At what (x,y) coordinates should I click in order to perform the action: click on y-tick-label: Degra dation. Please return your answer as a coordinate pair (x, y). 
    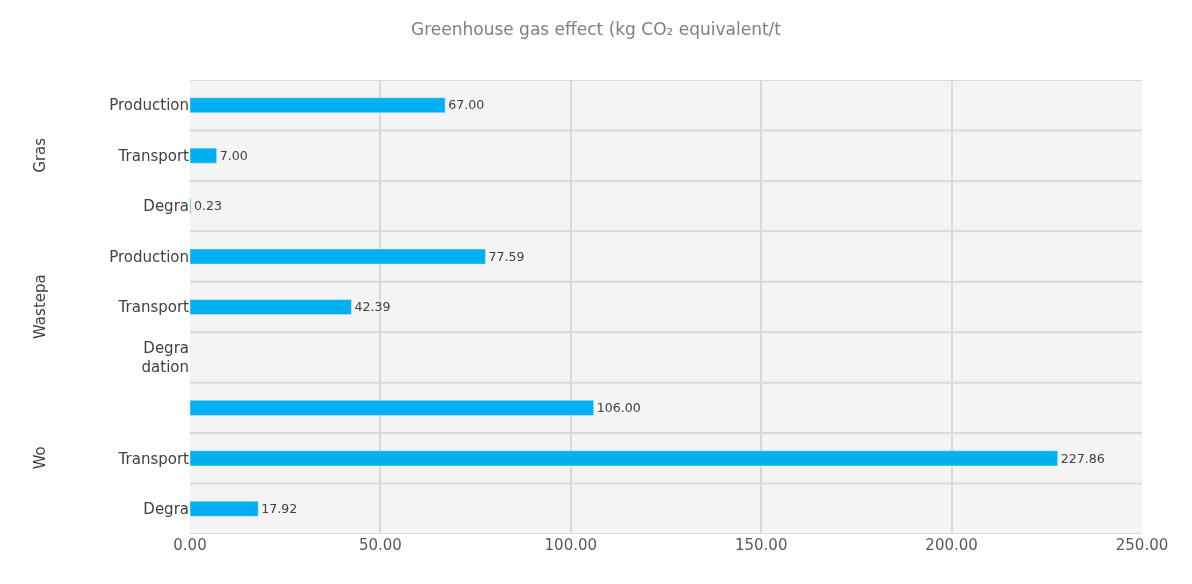
    Looking at the image, I should click on (165, 357).